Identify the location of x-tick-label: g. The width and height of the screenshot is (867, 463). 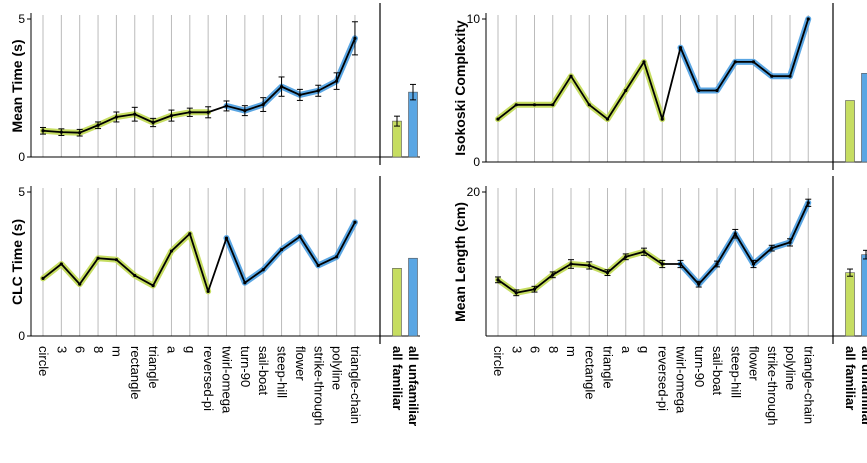
(190, 349).